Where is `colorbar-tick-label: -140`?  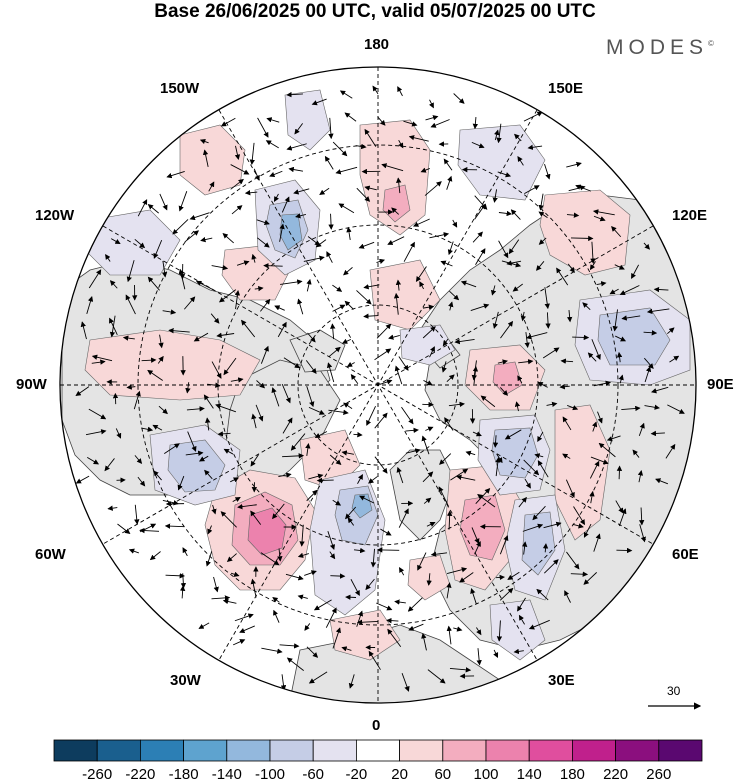 colorbar-tick-label: -140 is located at coordinates (226, 774).